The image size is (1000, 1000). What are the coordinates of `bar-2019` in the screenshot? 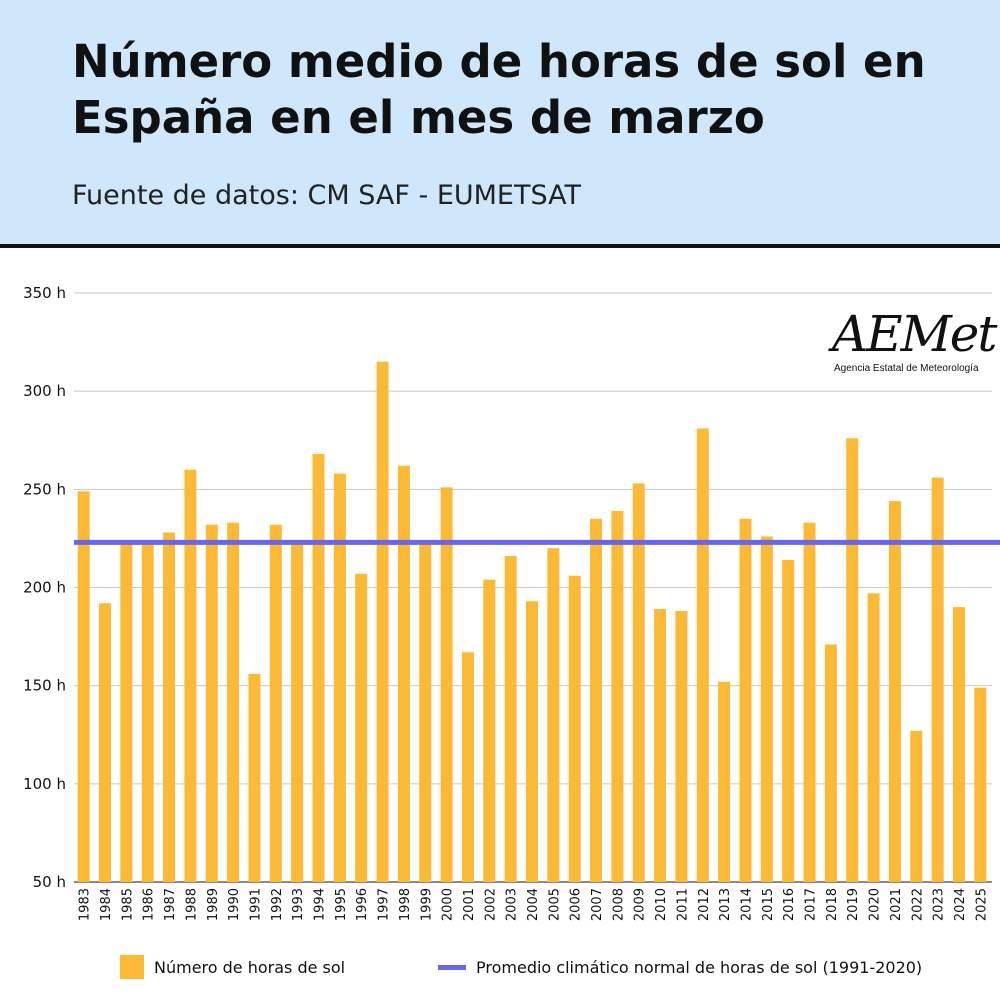 It's located at (852, 660).